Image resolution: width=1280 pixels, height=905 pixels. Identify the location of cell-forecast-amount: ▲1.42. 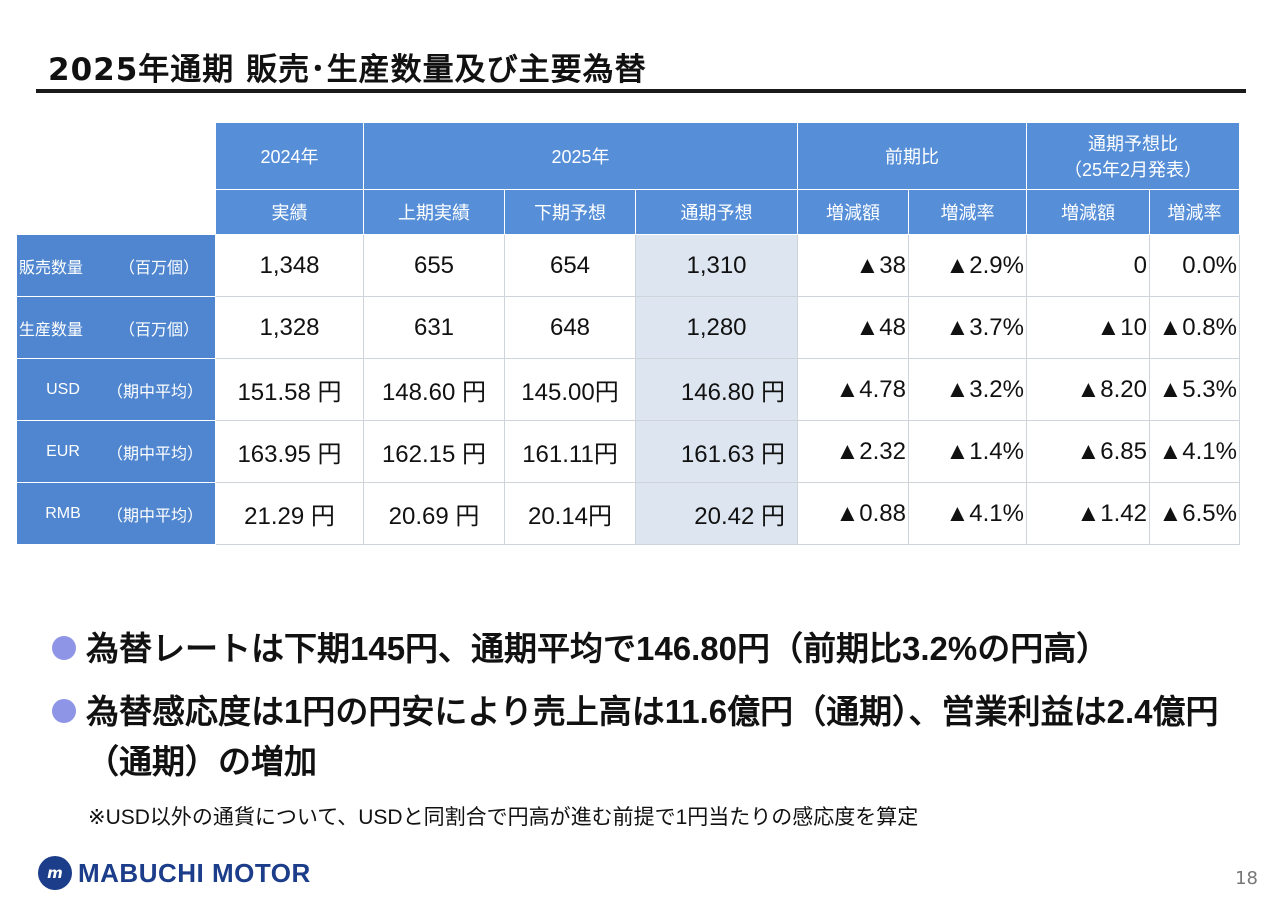
(1088, 513).